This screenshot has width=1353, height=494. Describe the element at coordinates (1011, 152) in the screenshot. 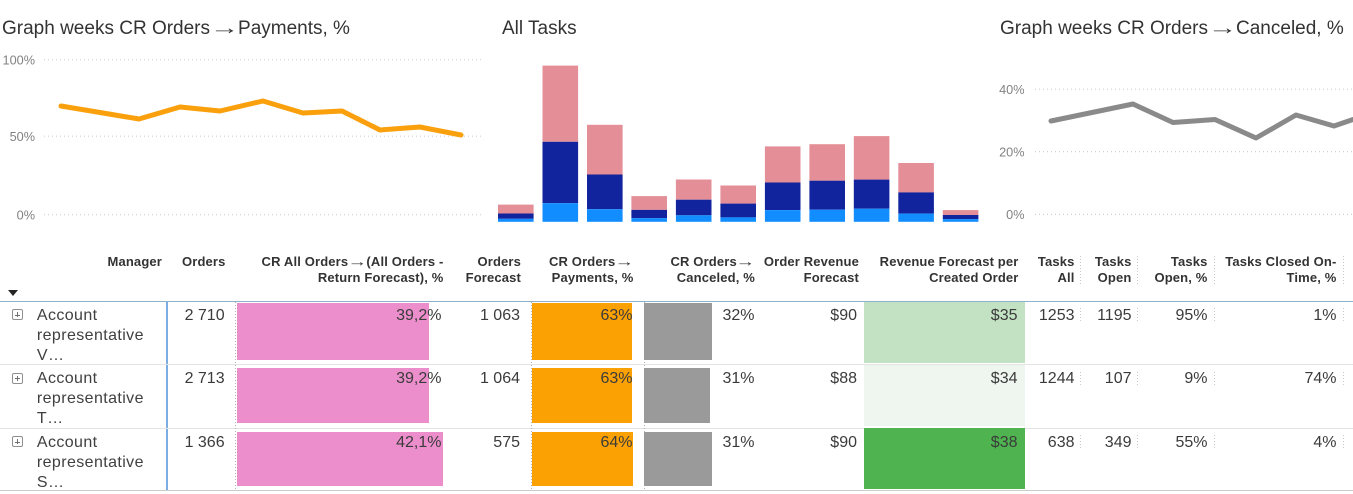

I see `svg-text: 20%` at that location.